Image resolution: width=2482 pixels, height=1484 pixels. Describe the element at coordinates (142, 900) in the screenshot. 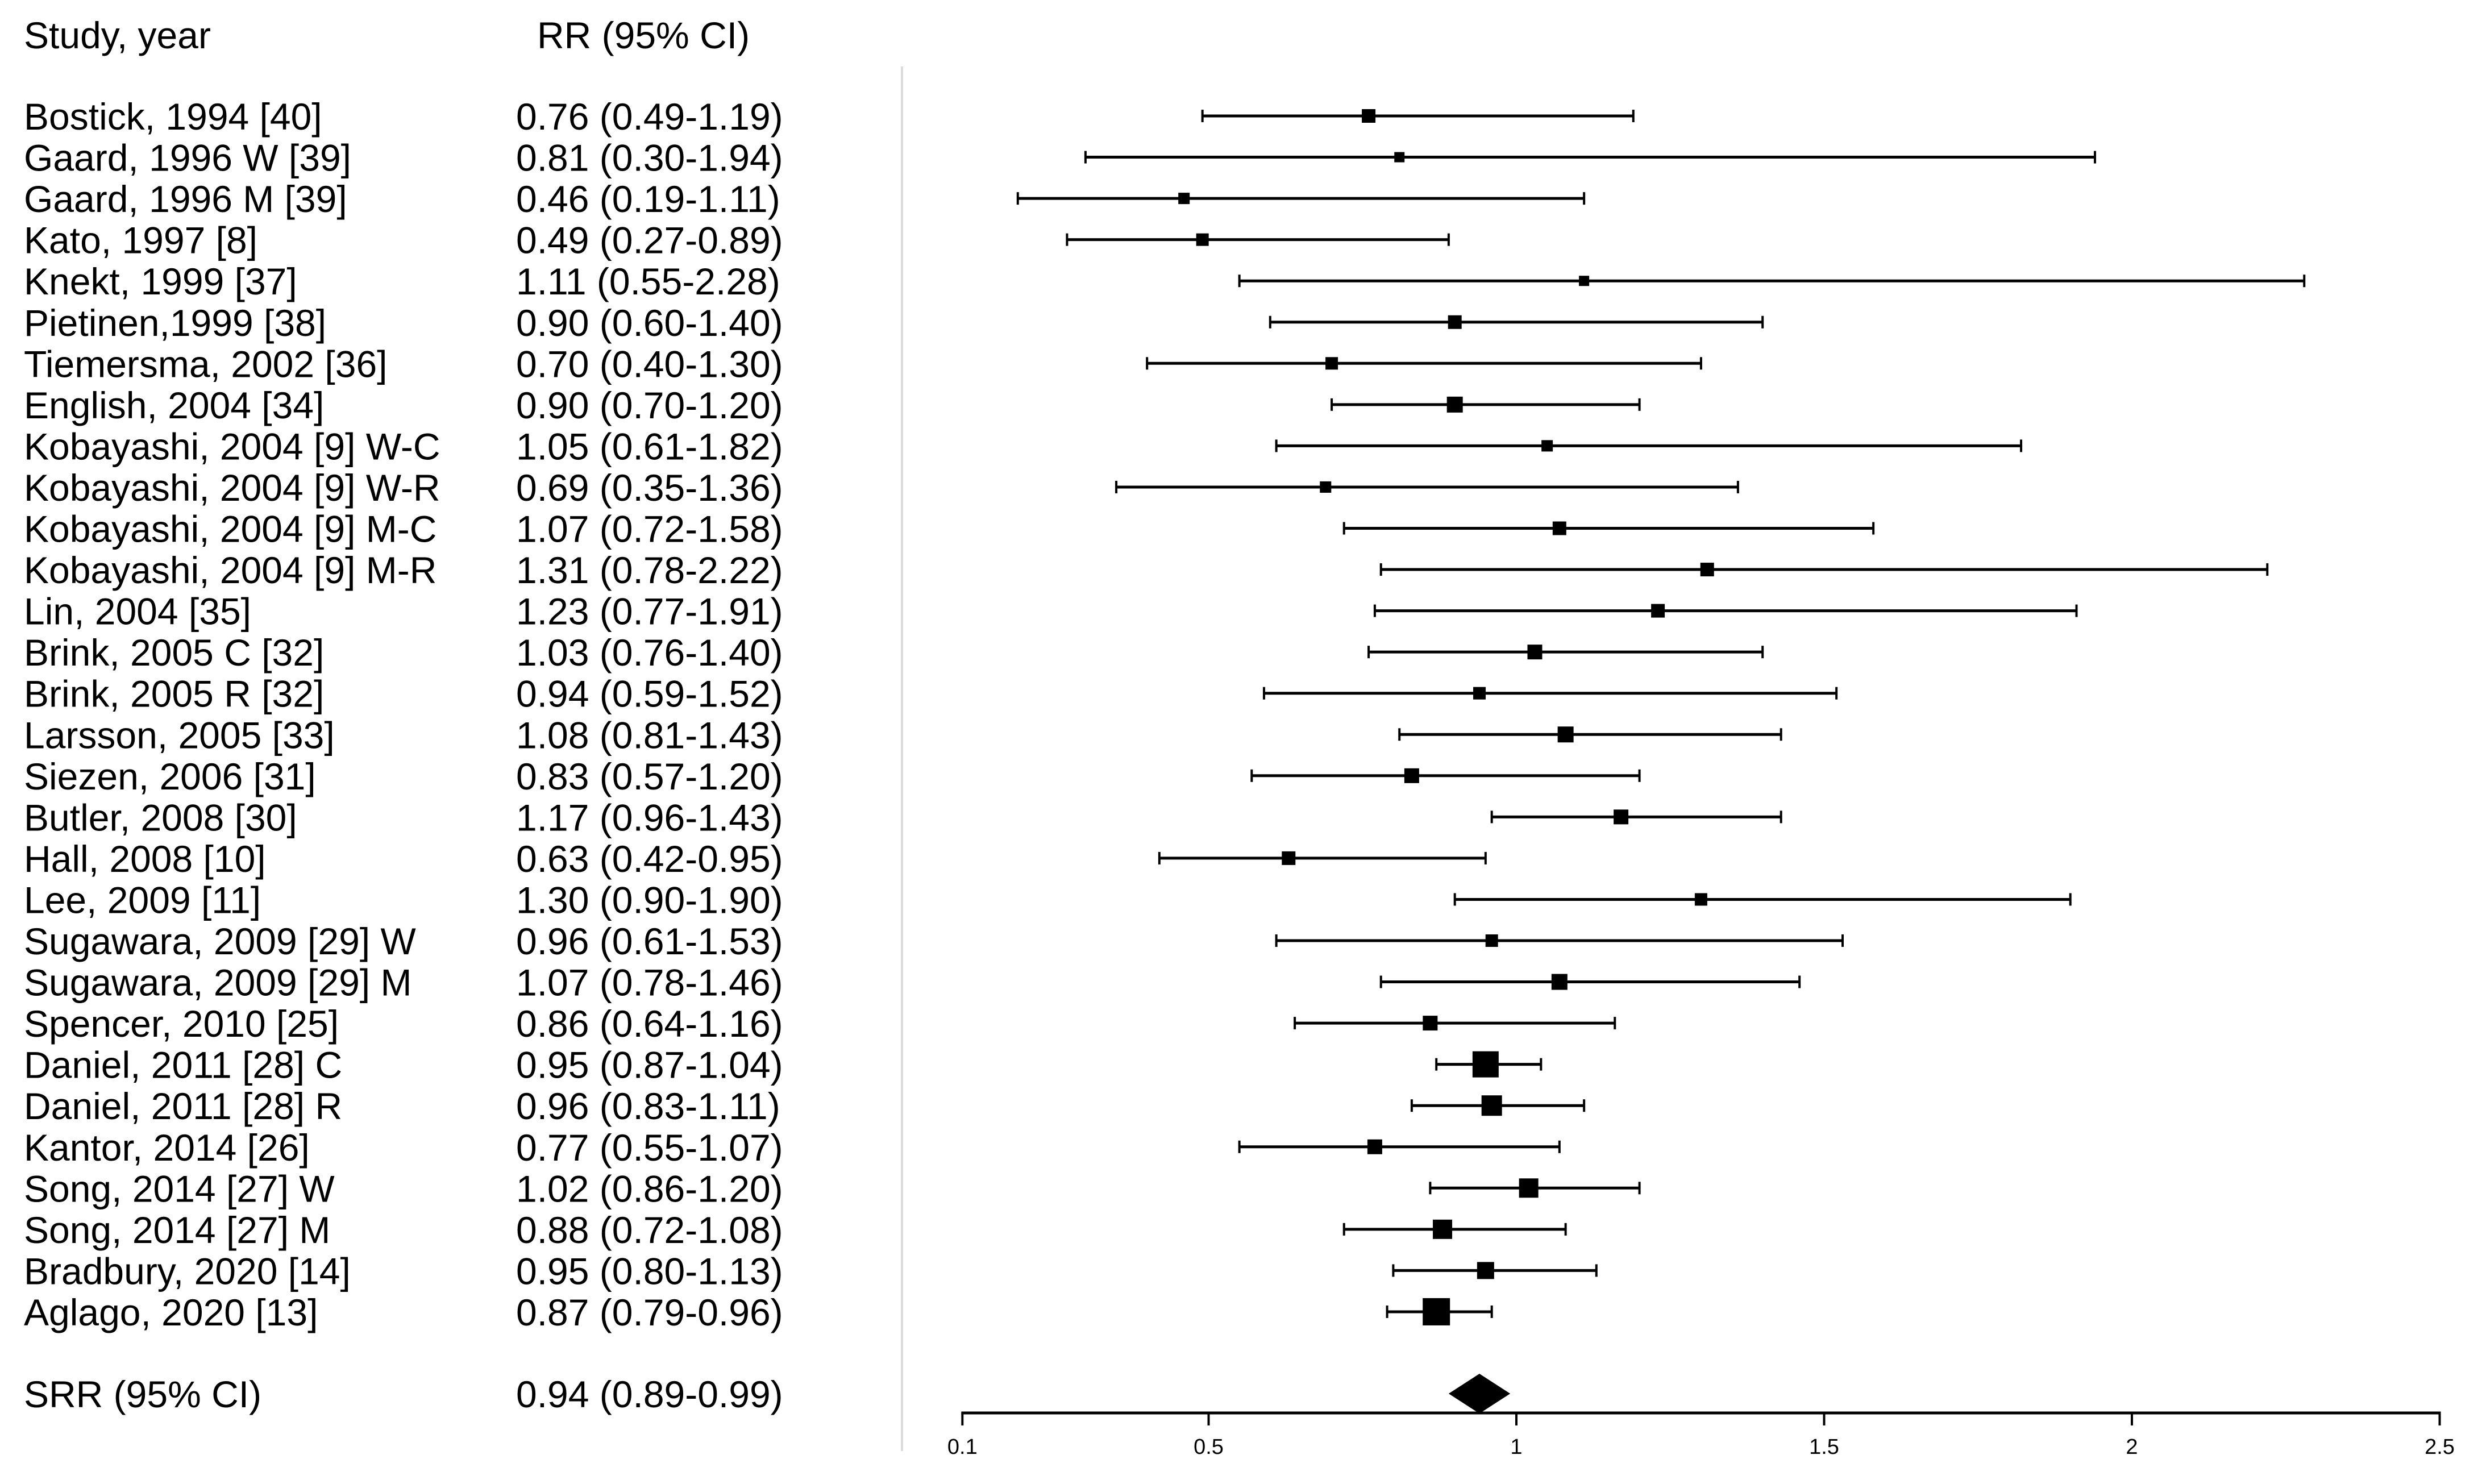

I see `study-label: Lee, 2009 [11]` at that location.